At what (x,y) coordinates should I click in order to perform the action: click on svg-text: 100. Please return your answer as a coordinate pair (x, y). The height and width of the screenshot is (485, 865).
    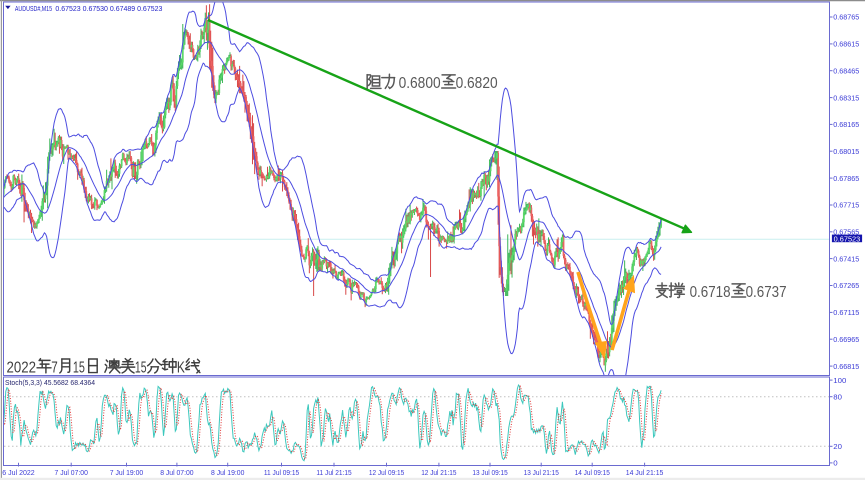
    Looking at the image, I should click on (839, 380).